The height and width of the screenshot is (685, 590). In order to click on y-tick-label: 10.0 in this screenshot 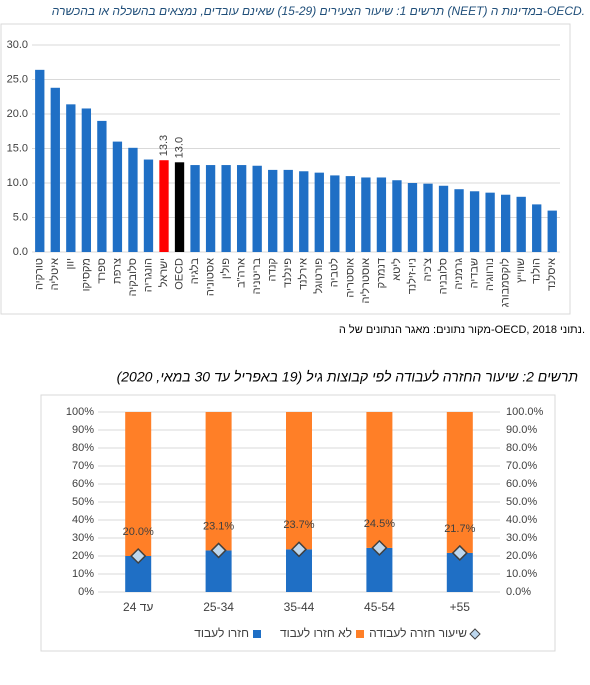, I will do `click(17, 183)`.